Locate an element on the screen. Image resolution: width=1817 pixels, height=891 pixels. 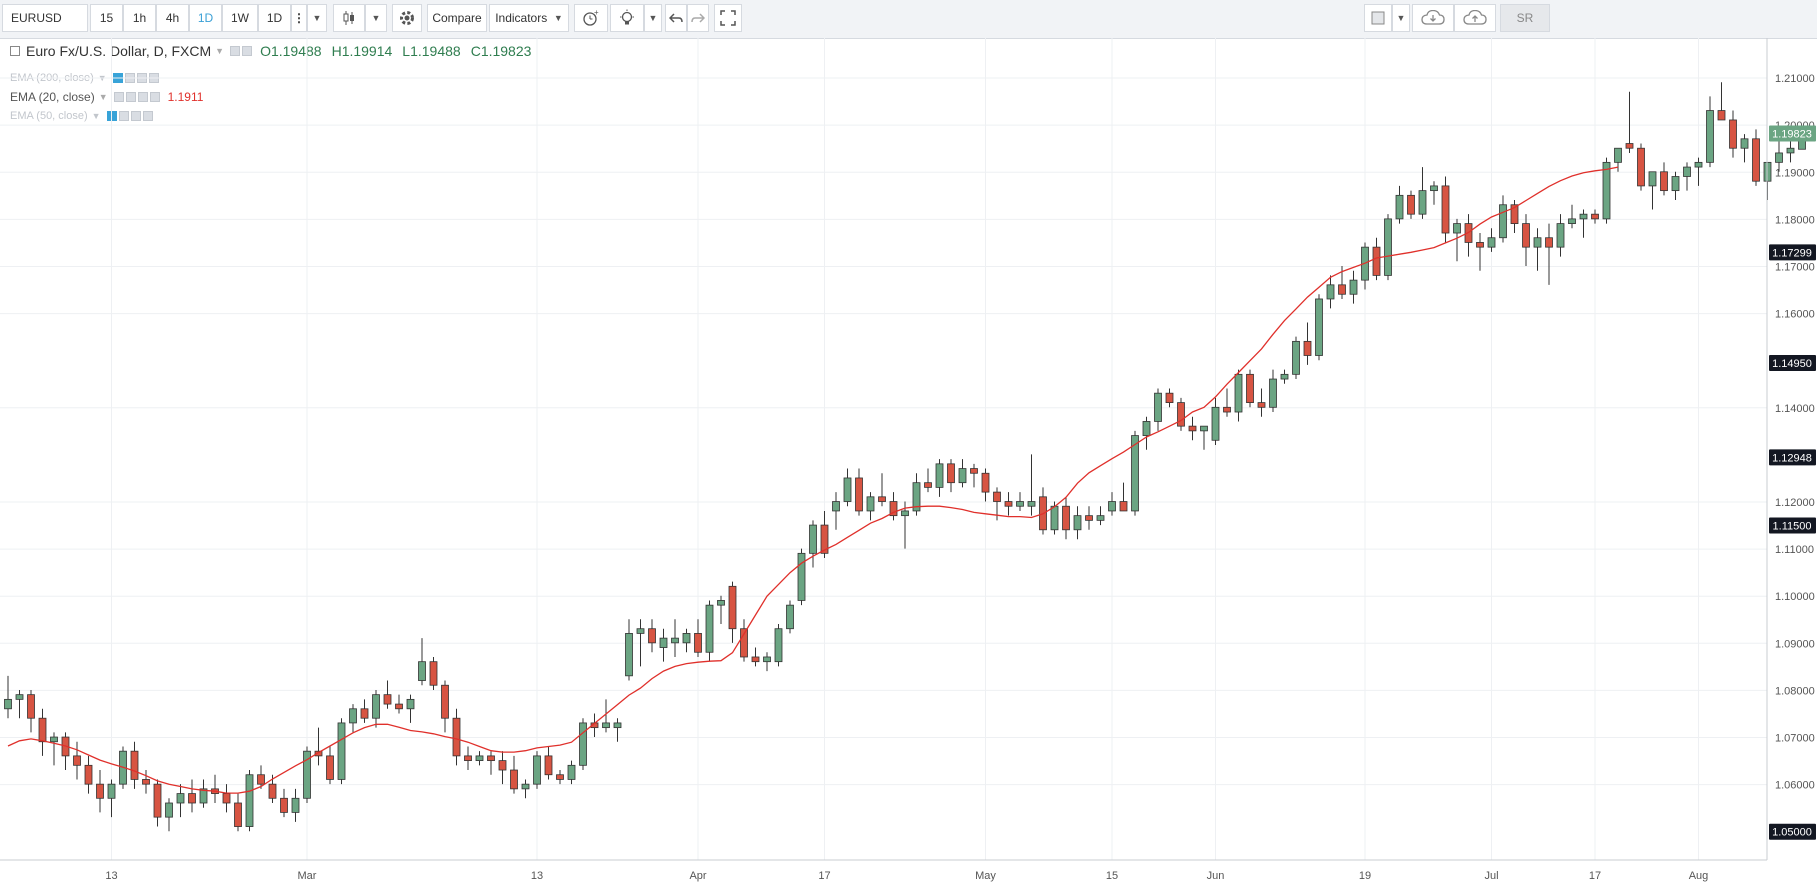
interval-1w-button: 1W is located at coordinates (240, 18).